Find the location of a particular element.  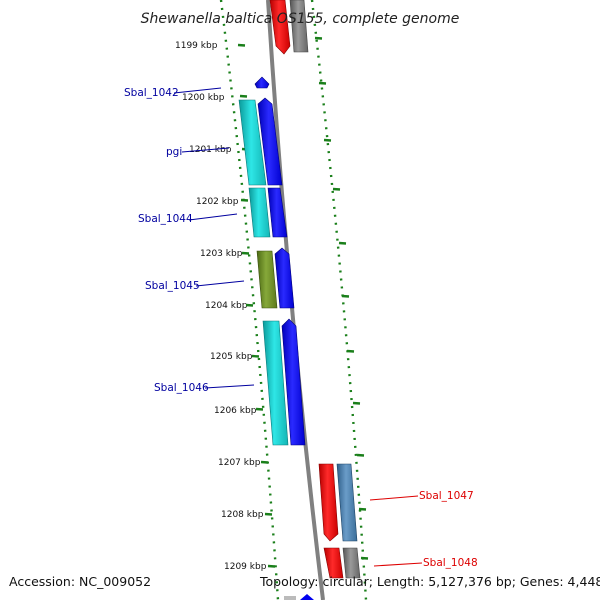

tick-label-1205: 1205 kbp is located at coordinates (231, 357).